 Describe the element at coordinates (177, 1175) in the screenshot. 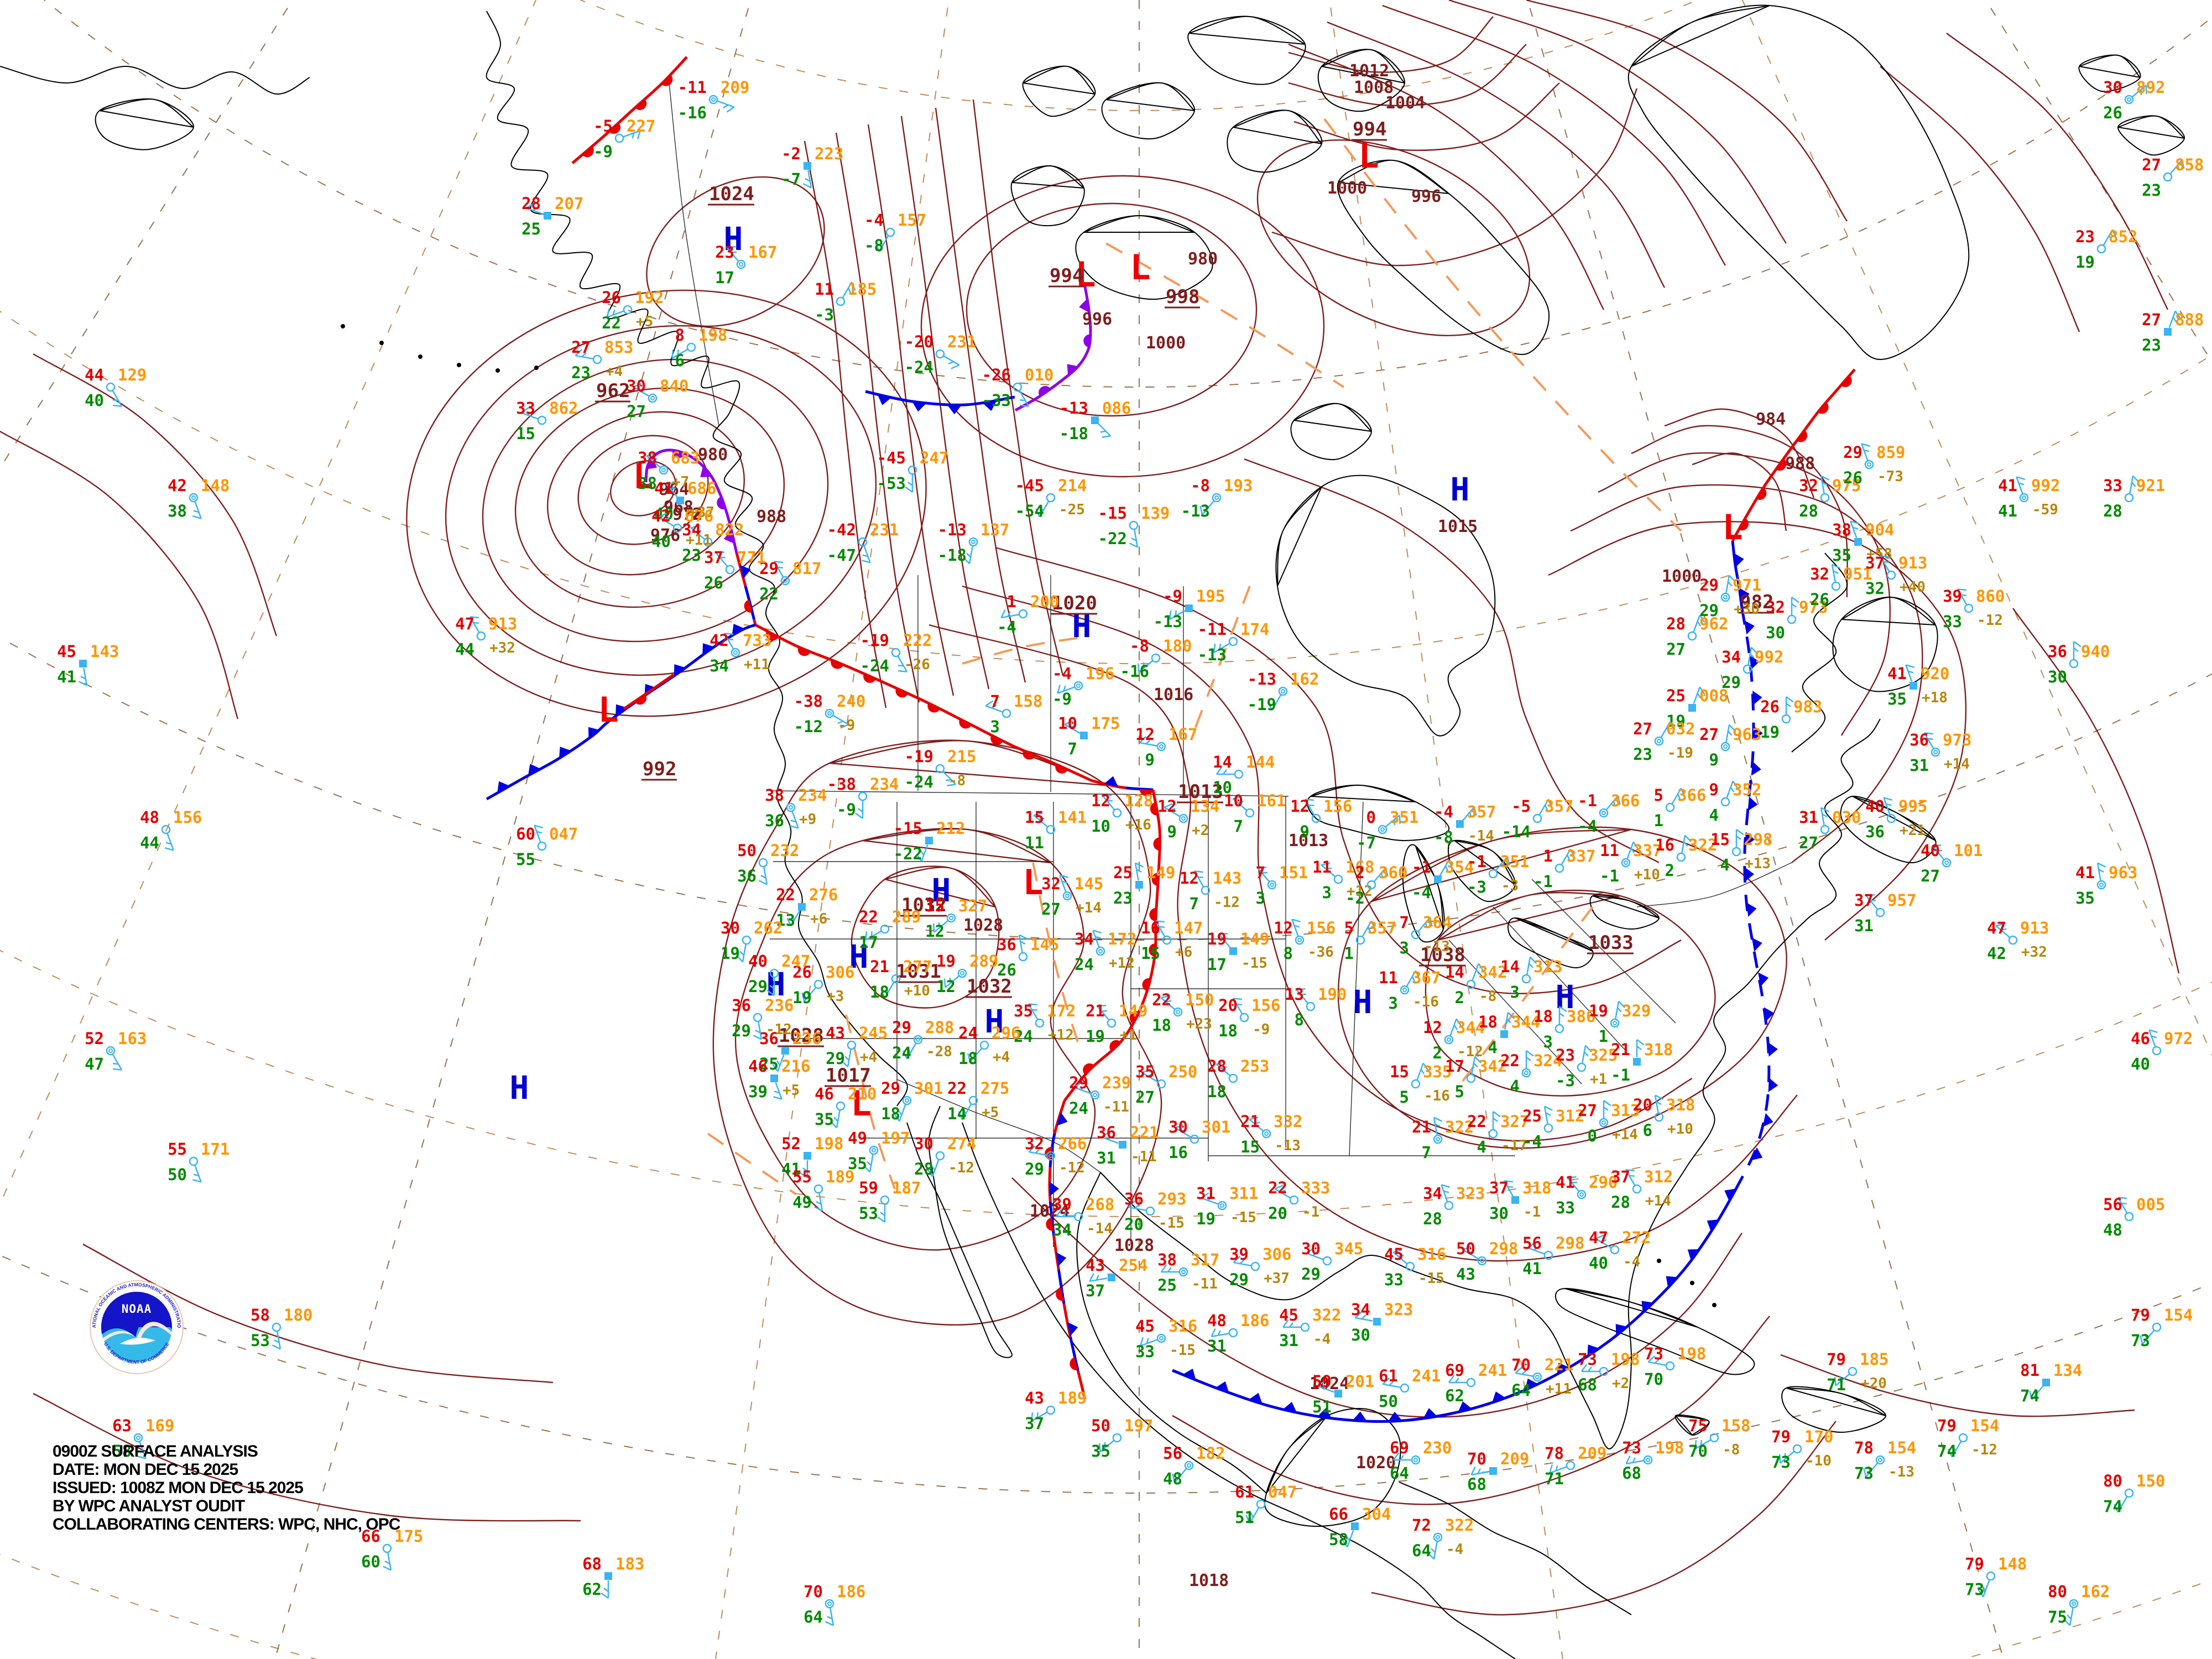

I see `svg-text: 50` at that location.